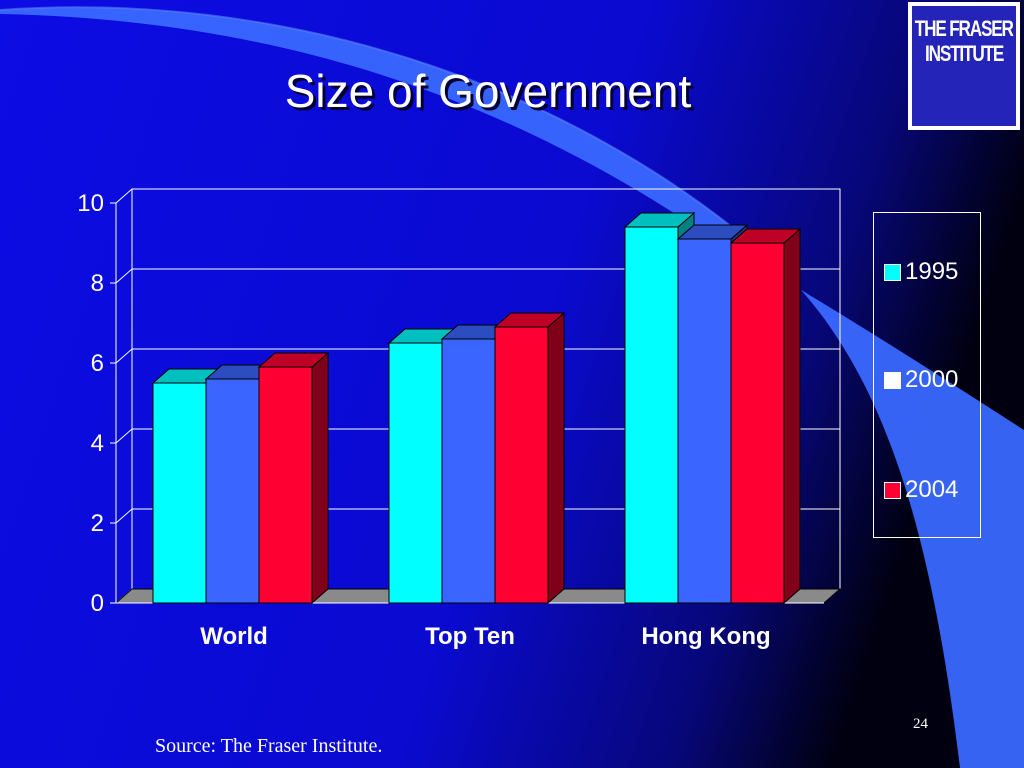 The width and height of the screenshot is (1024, 768). Describe the element at coordinates (97, 363) in the screenshot. I see `y-tick-label: 6` at that location.